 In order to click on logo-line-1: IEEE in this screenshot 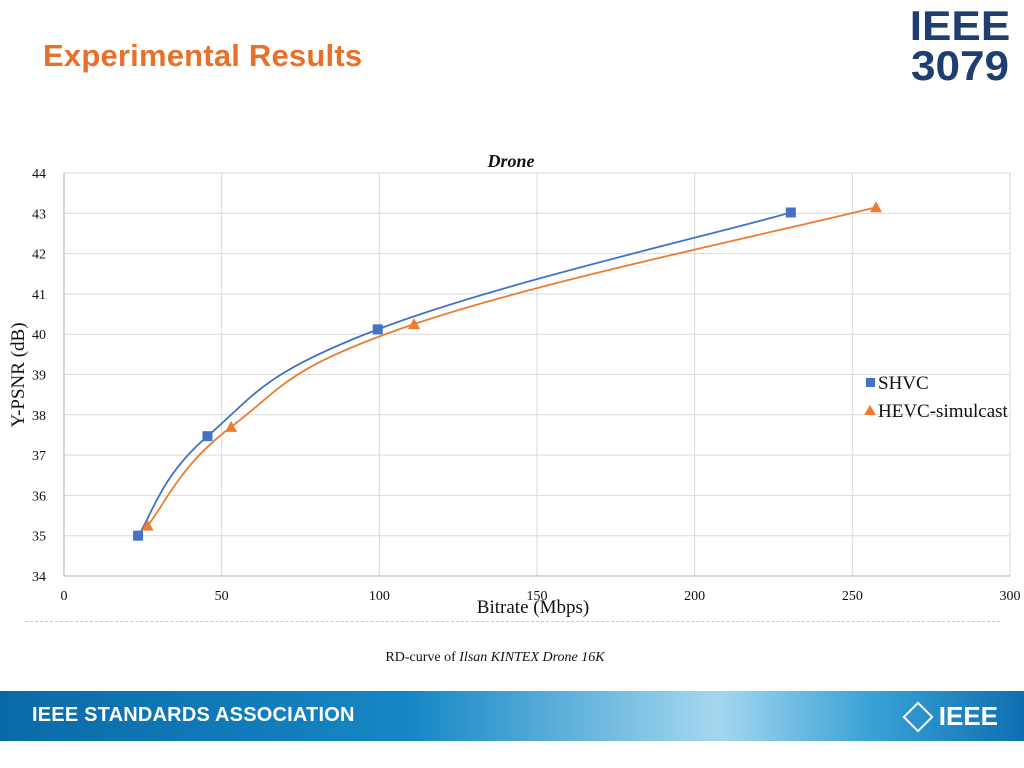, I will do `click(960, 25)`.